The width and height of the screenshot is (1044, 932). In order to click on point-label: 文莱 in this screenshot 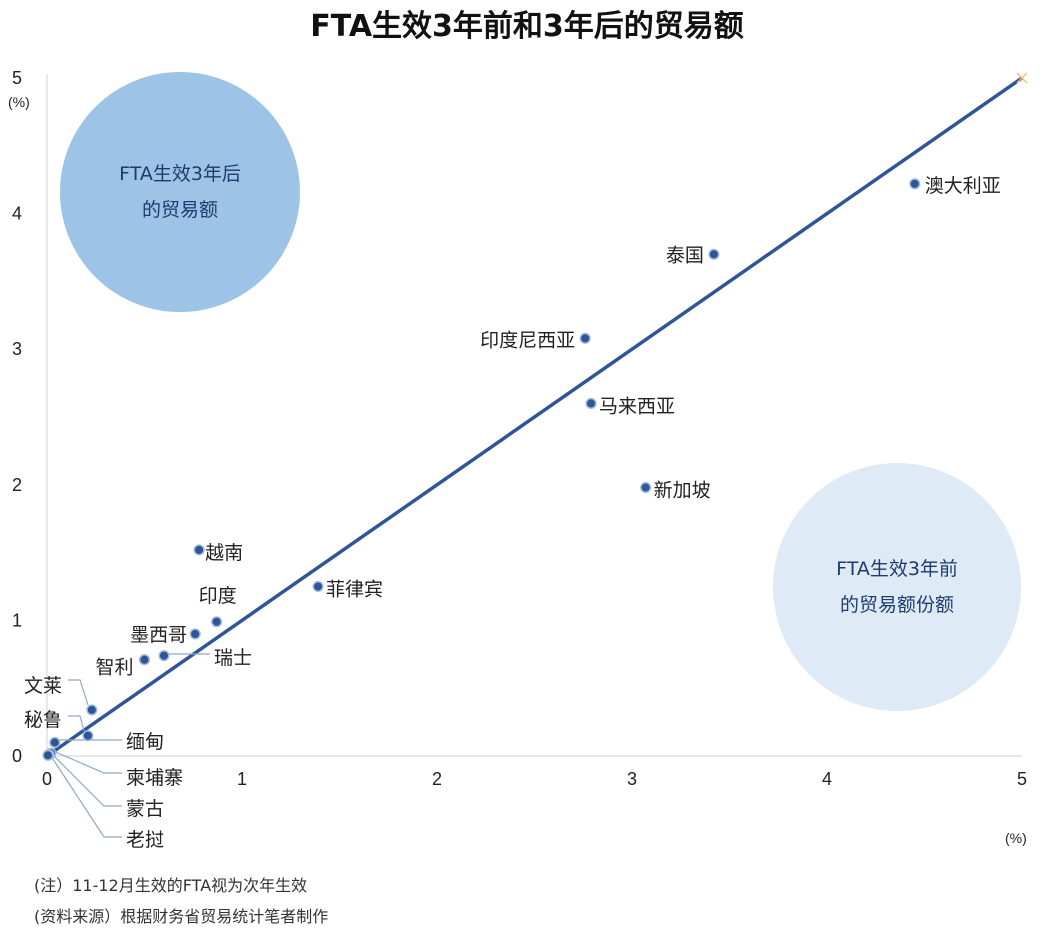, I will do `click(43, 686)`.